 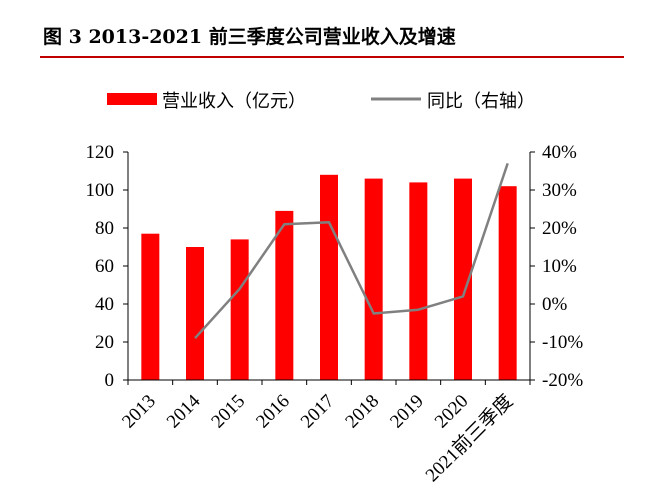 I want to click on legend-bar-swatch, so click(x=132, y=99).